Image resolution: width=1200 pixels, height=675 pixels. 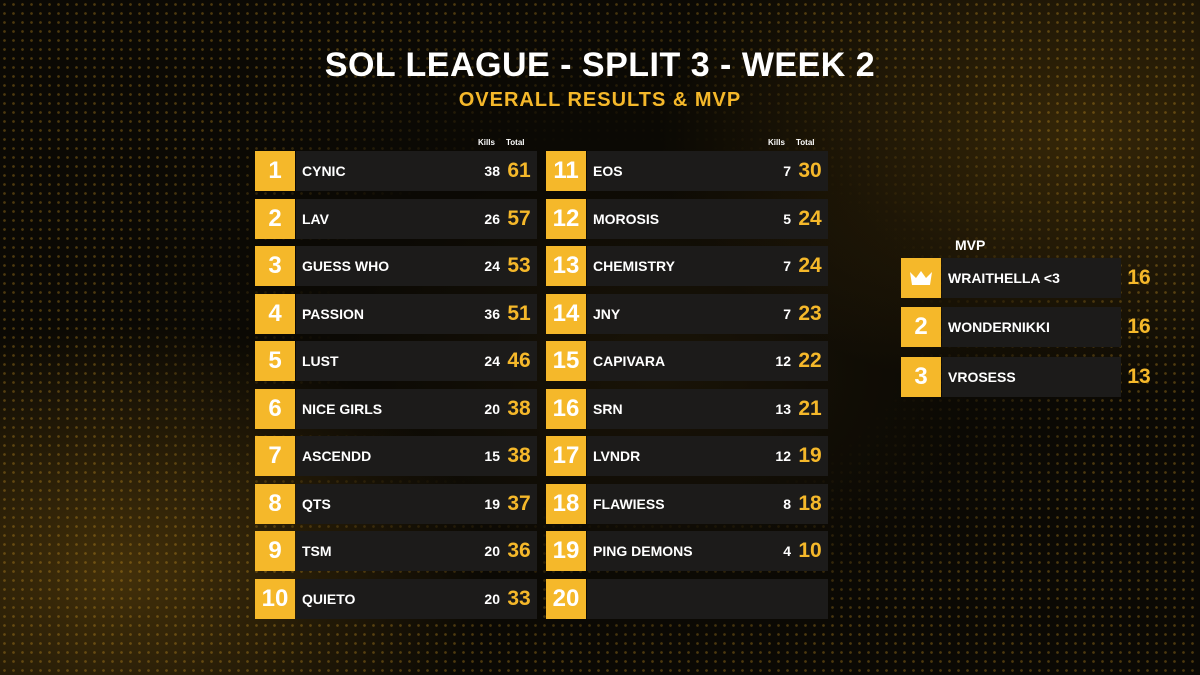 What do you see at coordinates (346, 266) in the screenshot?
I see `team-name: GUESS WHO` at bounding box center [346, 266].